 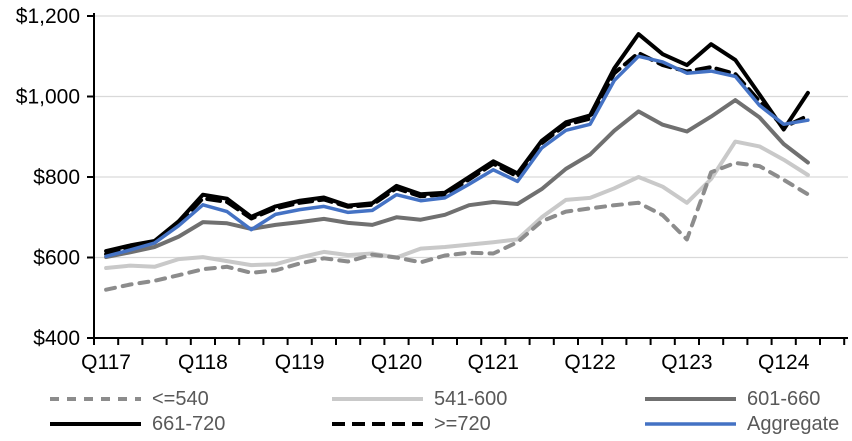 What do you see at coordinates (56, 258) in the screenshot?
I see `y-axis-label: $600` at bounding box center [56, 258].